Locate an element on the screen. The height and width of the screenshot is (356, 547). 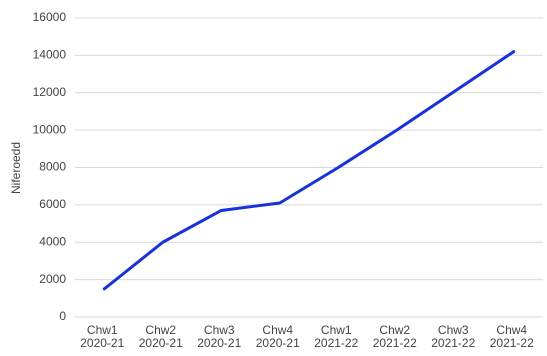
y-tick-label: 16000 is located at coordinates (50, 17).